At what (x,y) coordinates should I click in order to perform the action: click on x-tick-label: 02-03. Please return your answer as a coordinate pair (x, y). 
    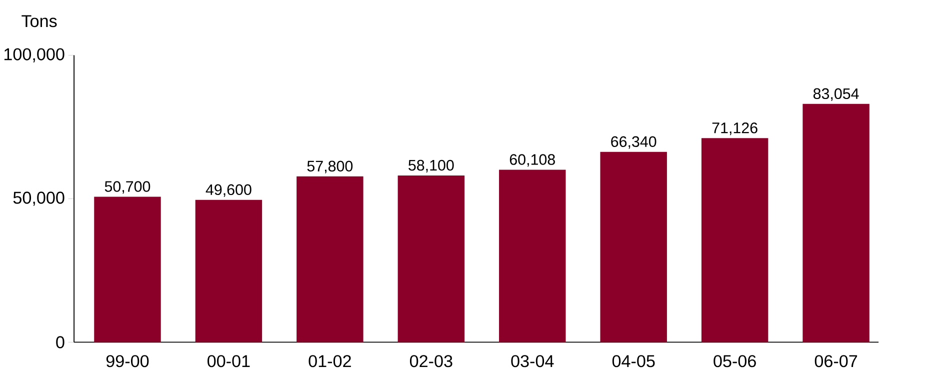
    Looking at the image, I should click on (431, 361).